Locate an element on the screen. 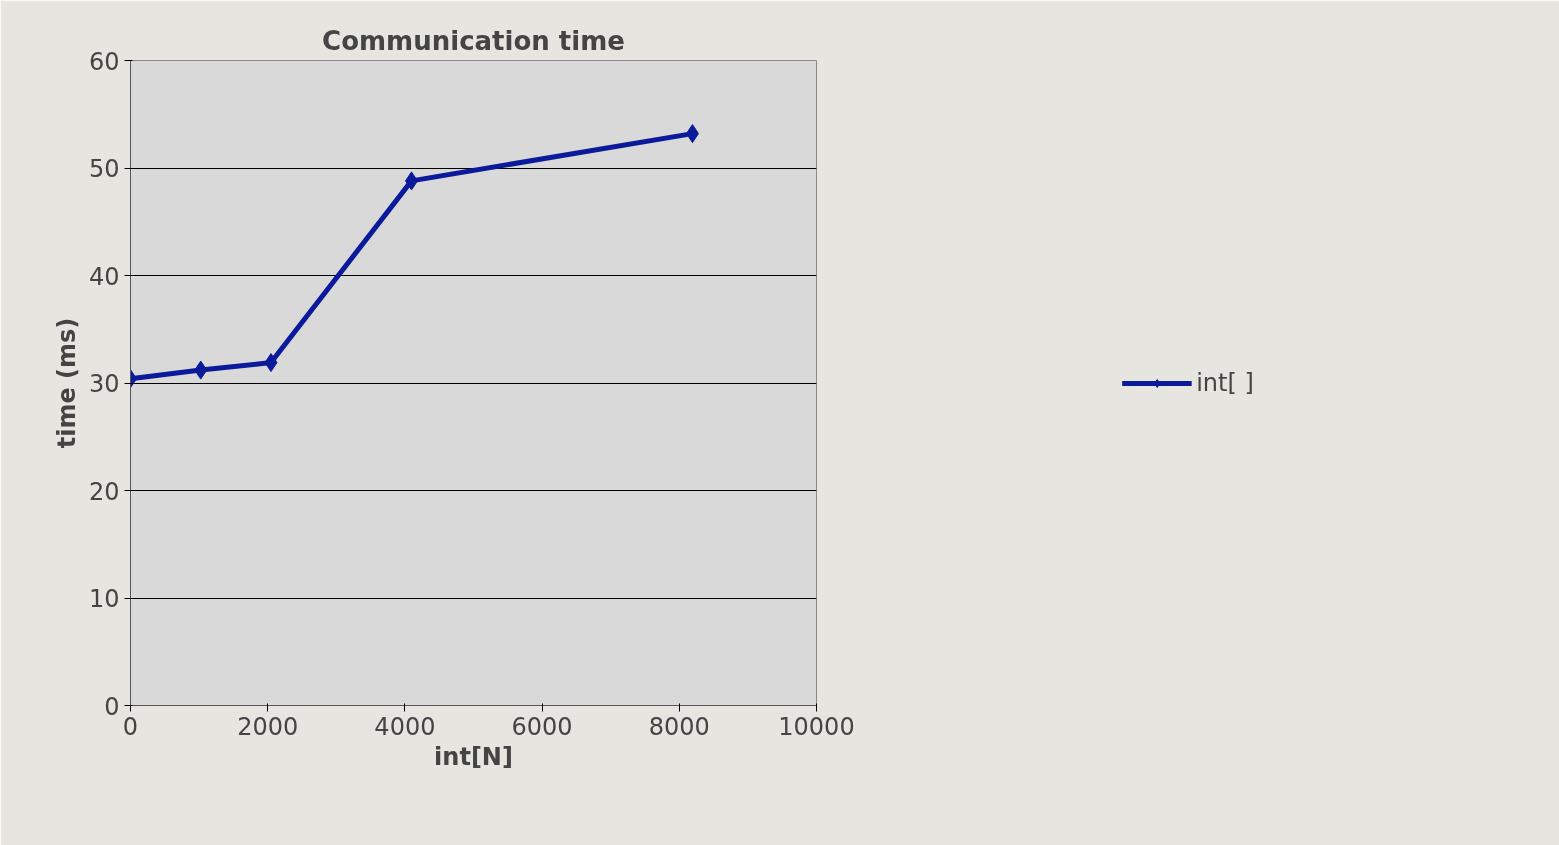 This screenshot has height=845, width=1559. x-tick-label: 2000 is located at coordinates (268, 726).